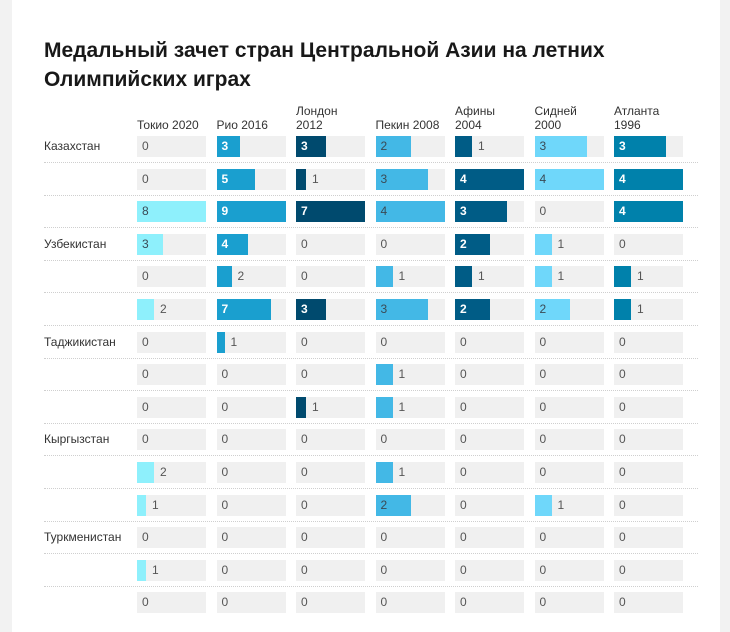 This screenshot has width=730, height=632. Describe the element at coordinates (309, 125) in the screenshot. I see `column-header-line2: 2012` at that location.